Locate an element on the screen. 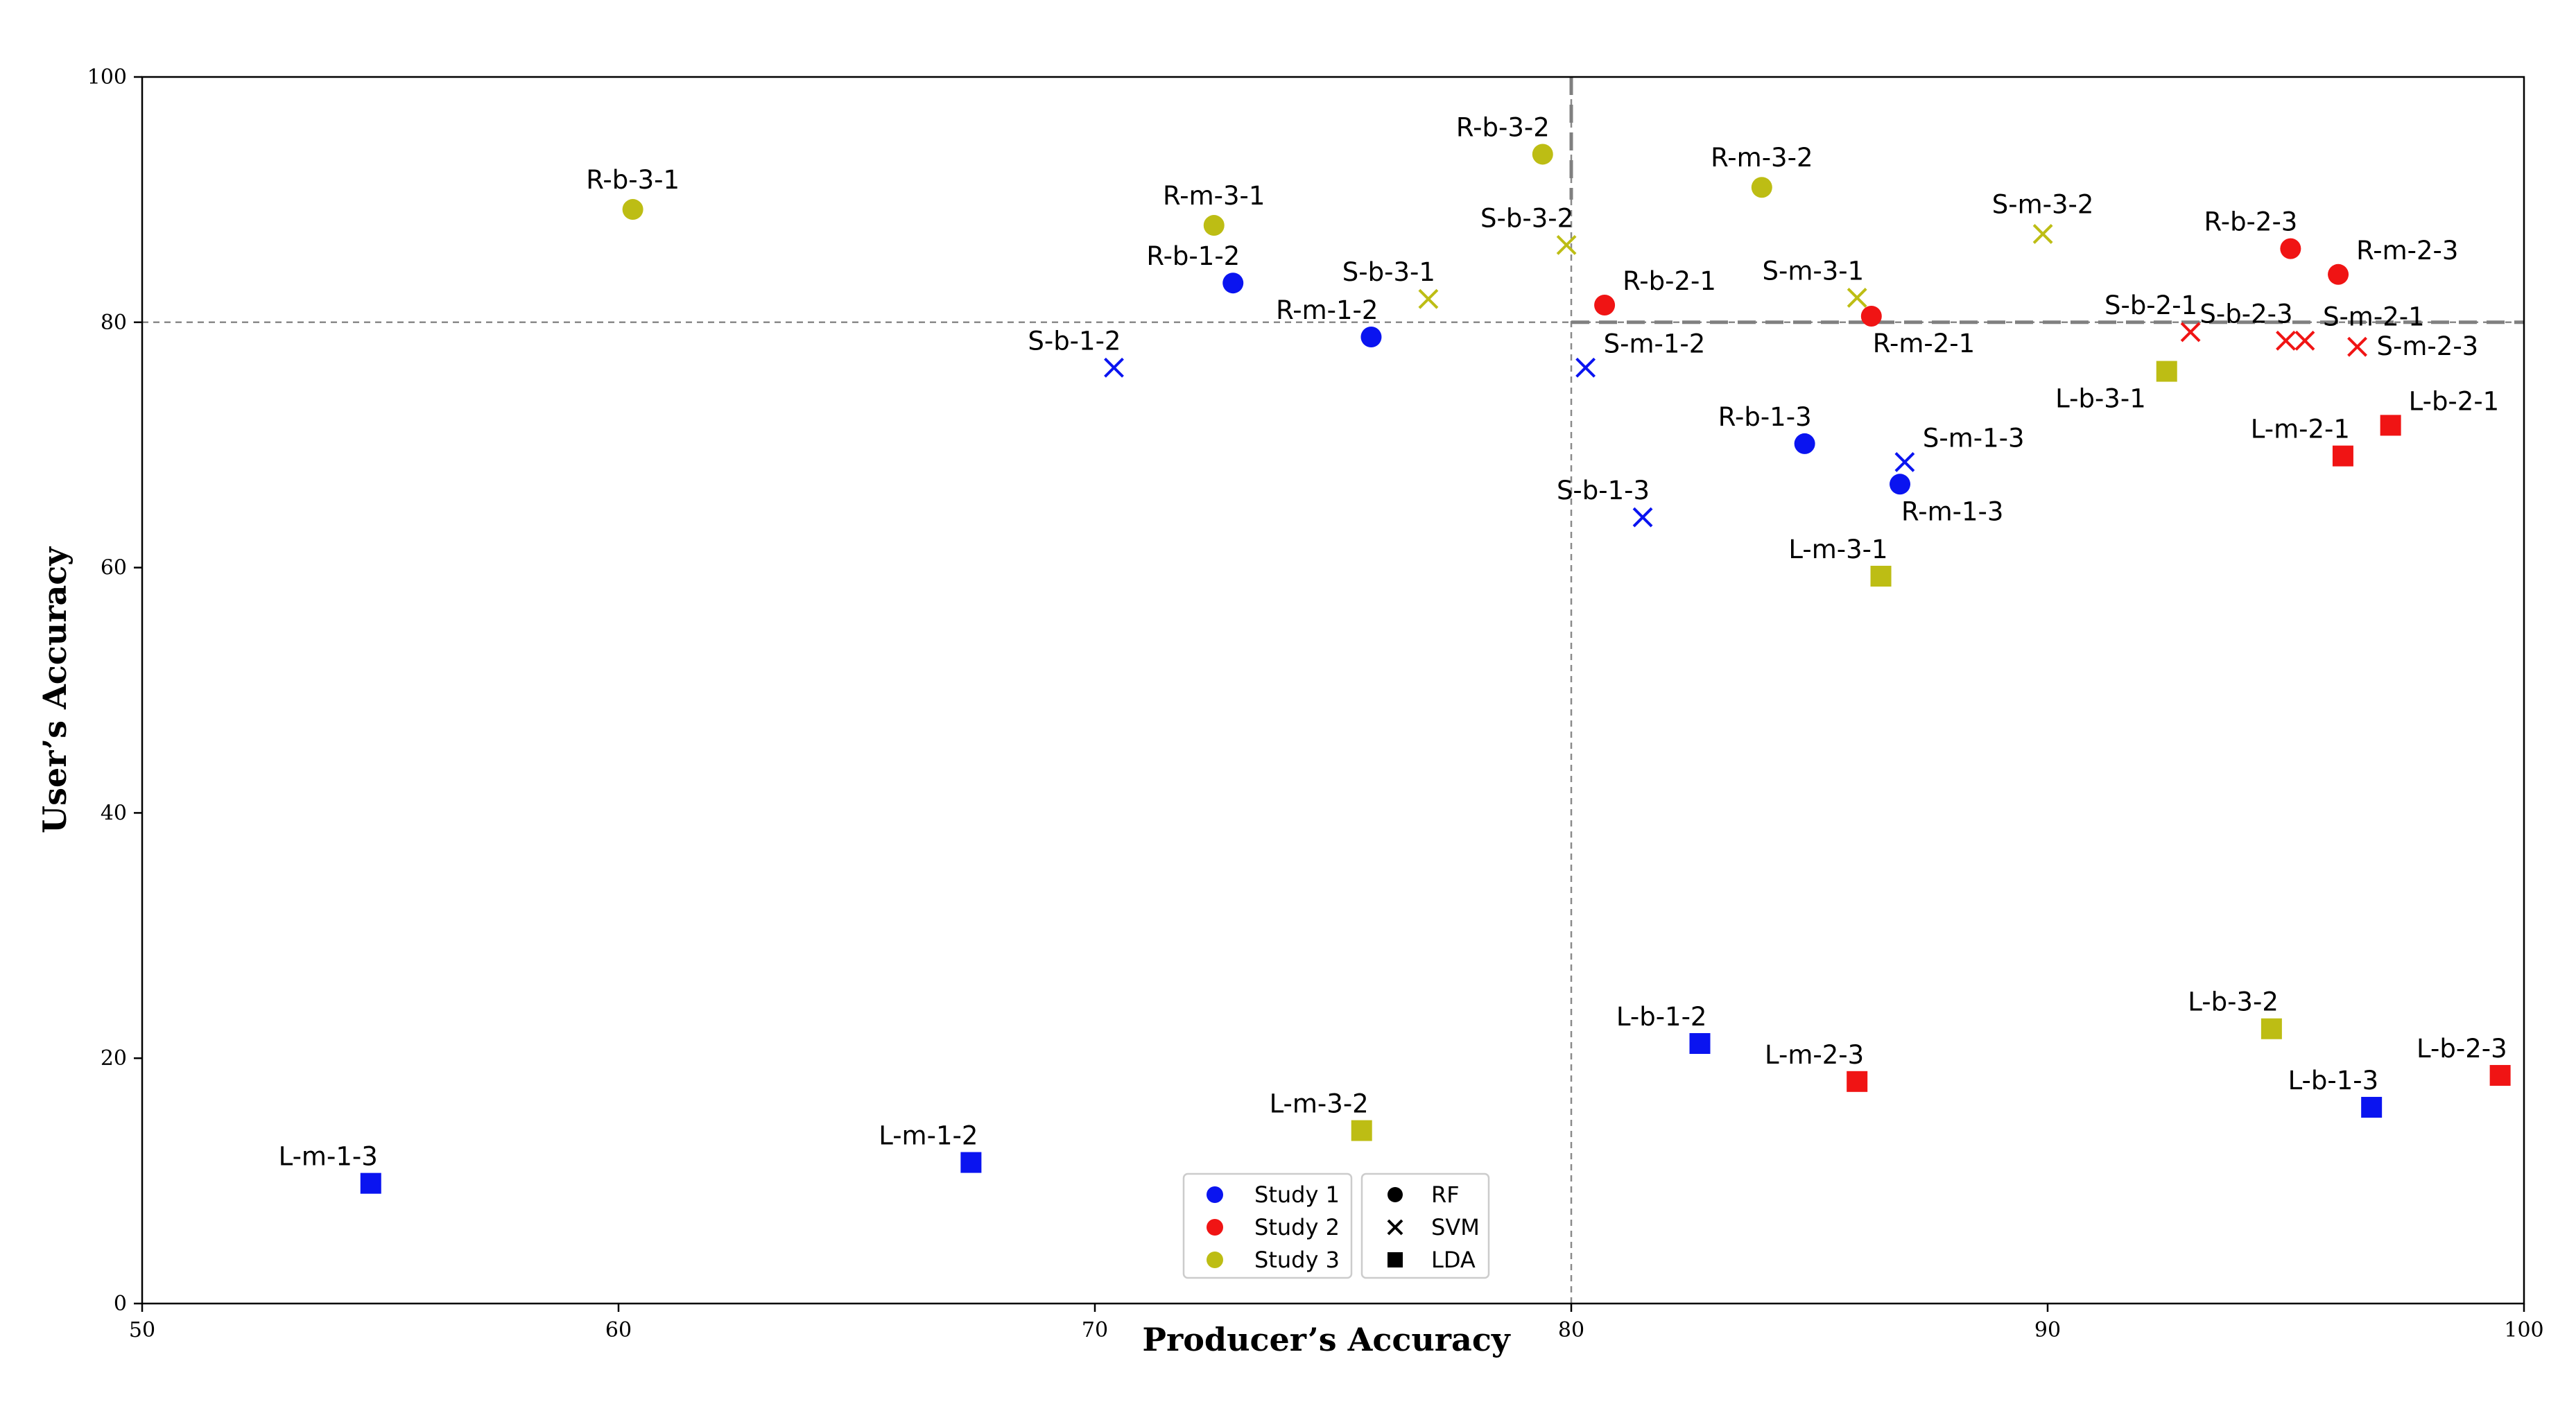  y-tick-label: 60 is located at coordinates (114, 568).